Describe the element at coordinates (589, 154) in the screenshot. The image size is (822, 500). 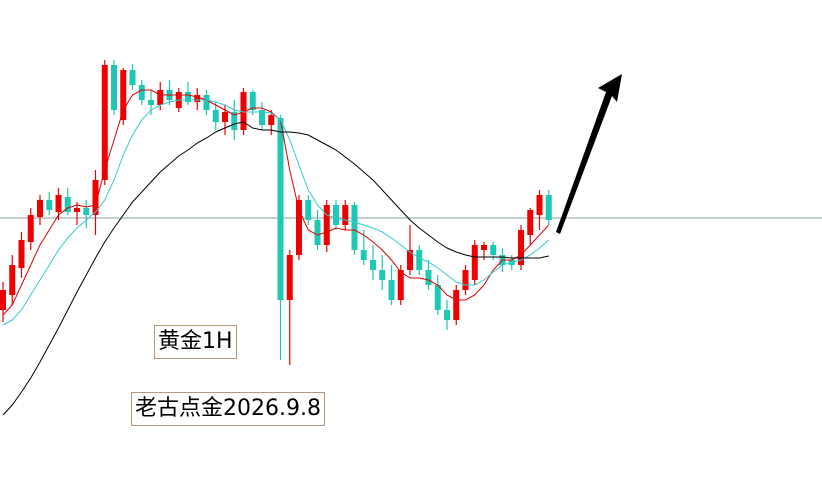
I see `trend-arrow` at that location.